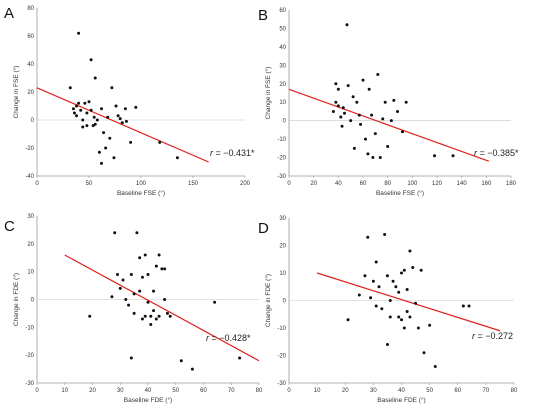 The image size is (550, 418). Describe the element at coordinates (208, 338) in the screenshot. I see `correlation-symbol: r` at that location.